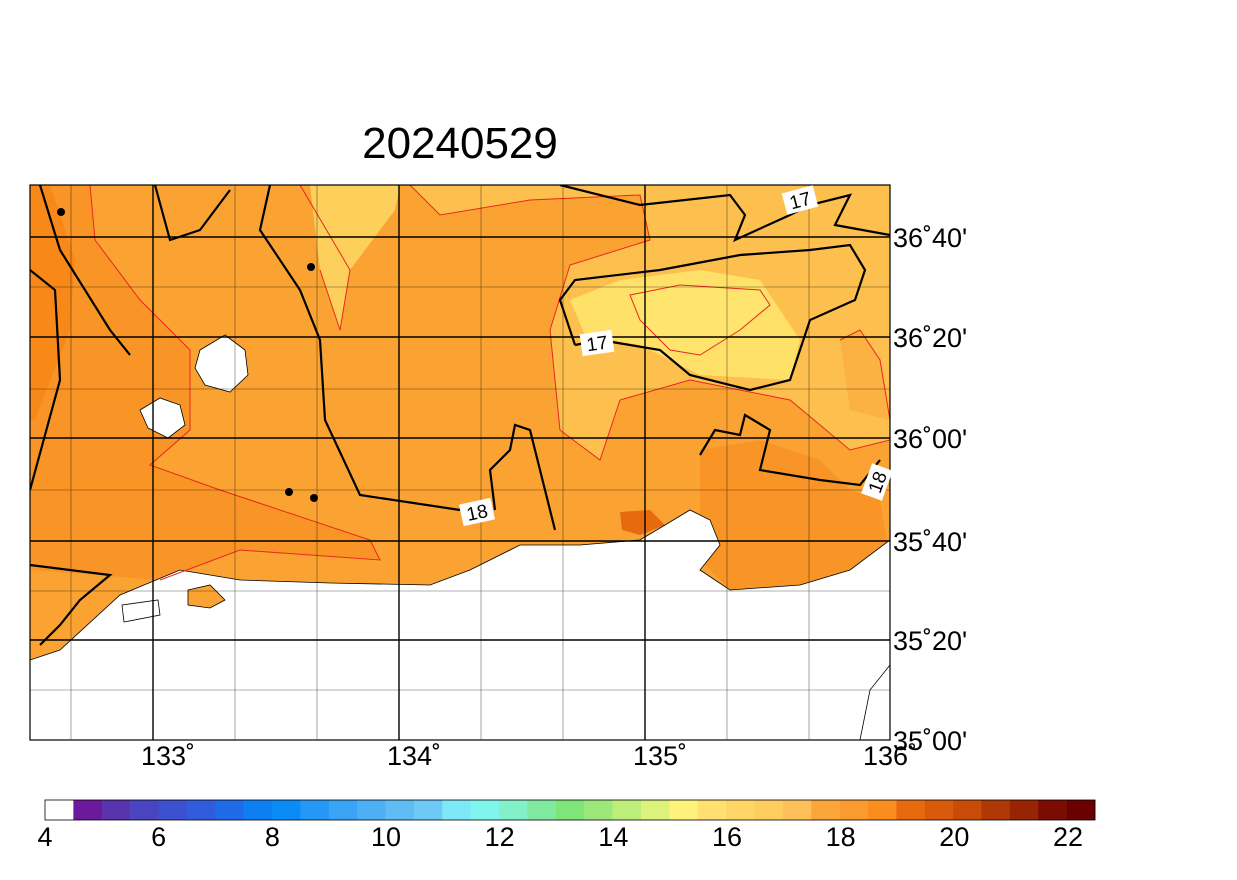 The image size is (1237, 880). I want to click on colorbar-label: 22, so click(1068, 837).